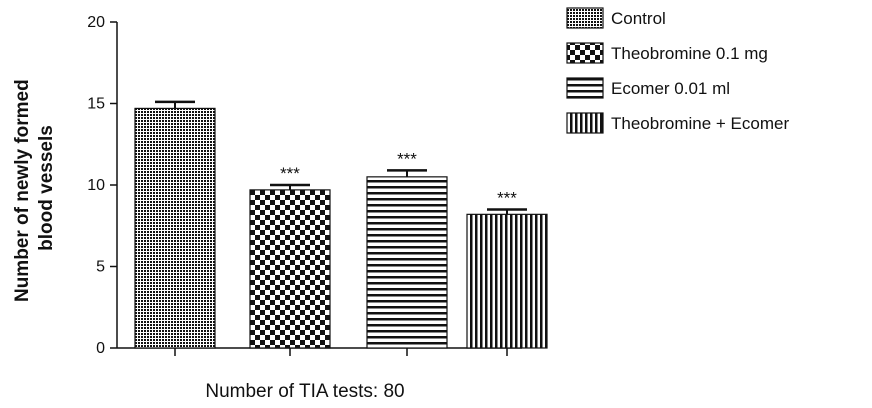 The image size is (872, 408). Describe the element at coordinates (507, 281) in the screenshot. I see `bar-theobromine-ecomer` at that location.